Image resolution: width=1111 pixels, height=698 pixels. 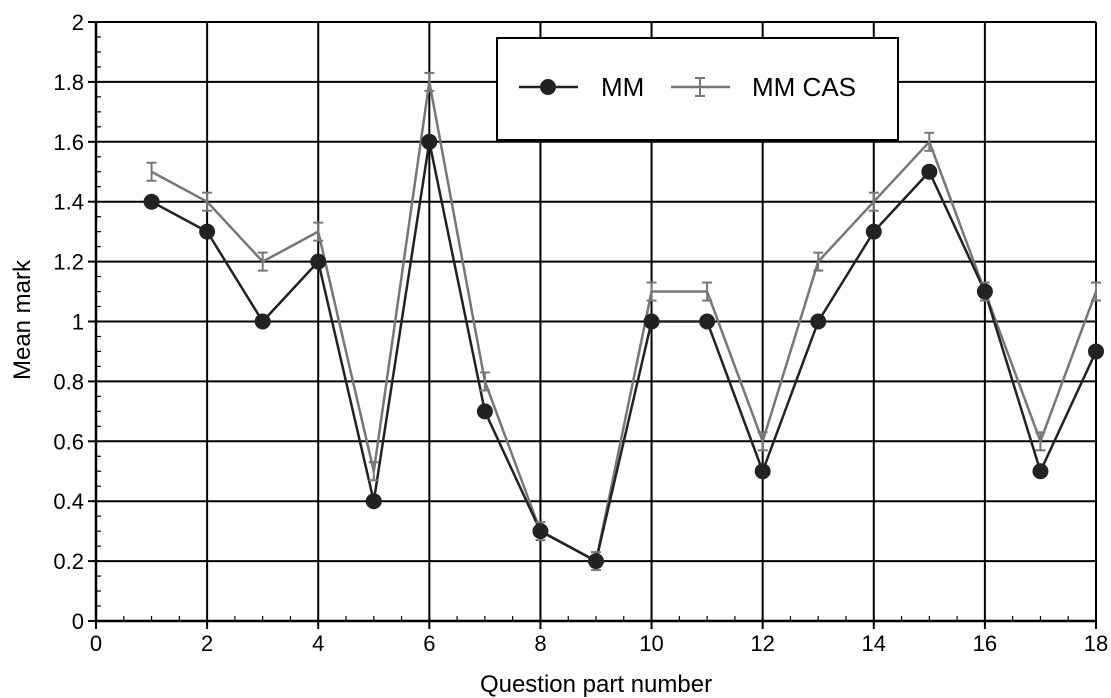 I want to click on legend-mm-marker, so click(x=548, y=87).